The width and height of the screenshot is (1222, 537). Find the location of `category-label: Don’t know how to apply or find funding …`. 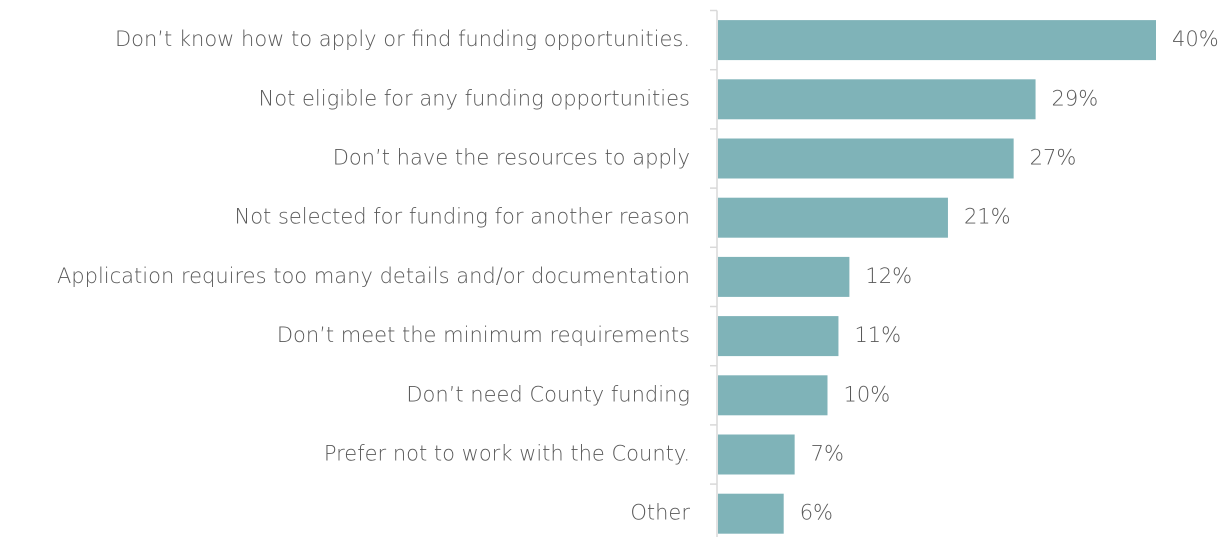

category-label: Don’t know how to apply or find funding … is located at coordinates (402, 39).